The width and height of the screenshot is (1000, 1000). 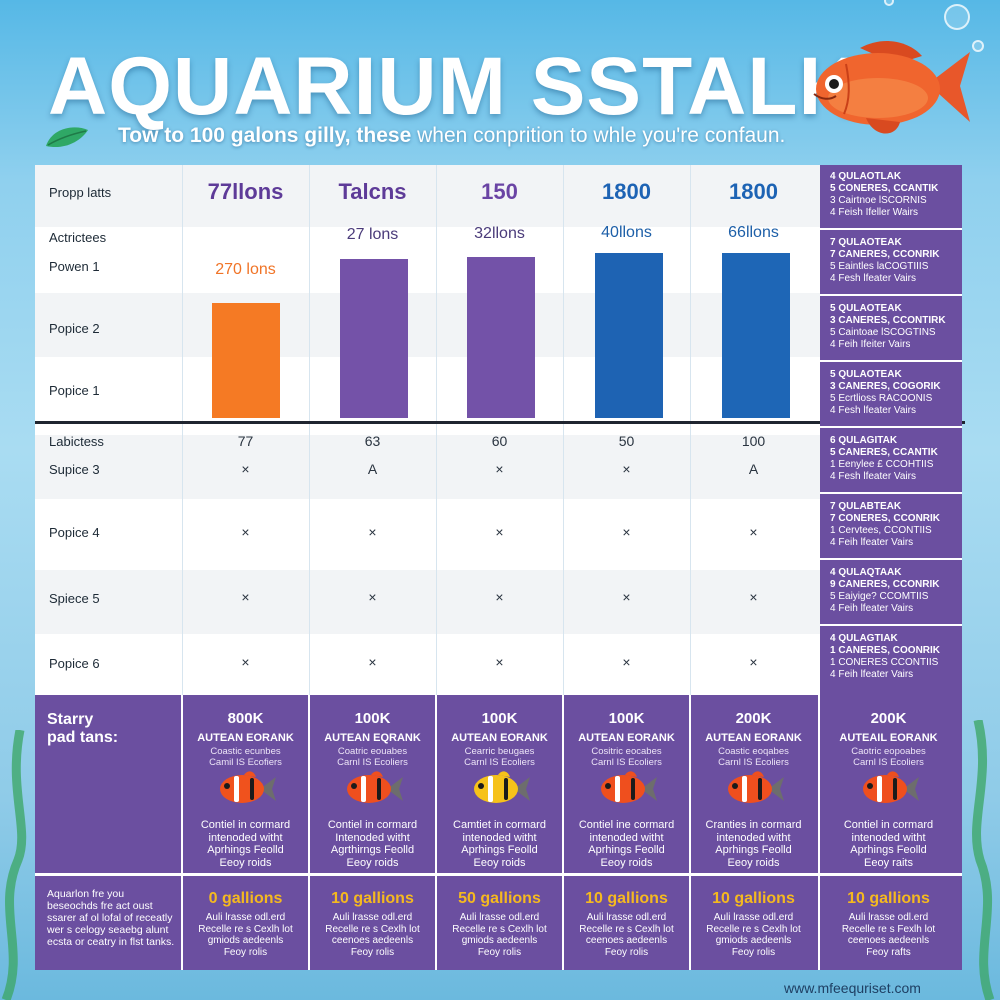 I want to click on table-value: 50, so click(x=626, y=441).